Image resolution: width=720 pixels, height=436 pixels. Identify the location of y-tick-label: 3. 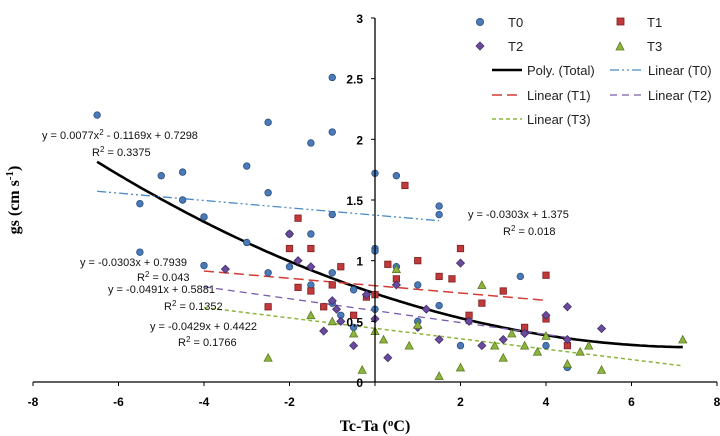
(359, 19).